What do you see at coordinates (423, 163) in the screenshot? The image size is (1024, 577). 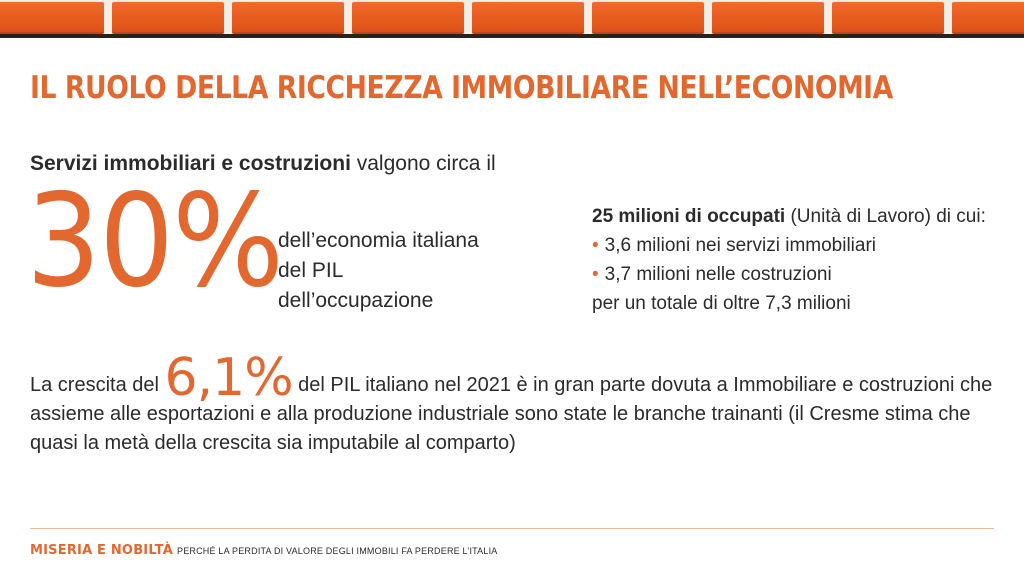 I see `lead-rest: valgono circa il` at bounding box center [423, 163].